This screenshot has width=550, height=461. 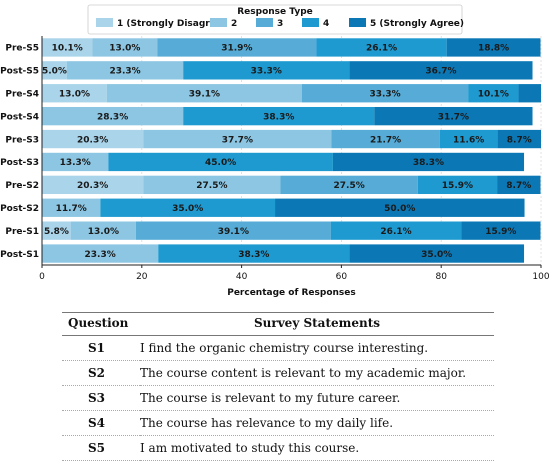 What do you see at coordinates (294, 273) in the screenshot?
I see `x-tick-labels: 0 20 40 60 80 100` at bounding box center [294, 273].